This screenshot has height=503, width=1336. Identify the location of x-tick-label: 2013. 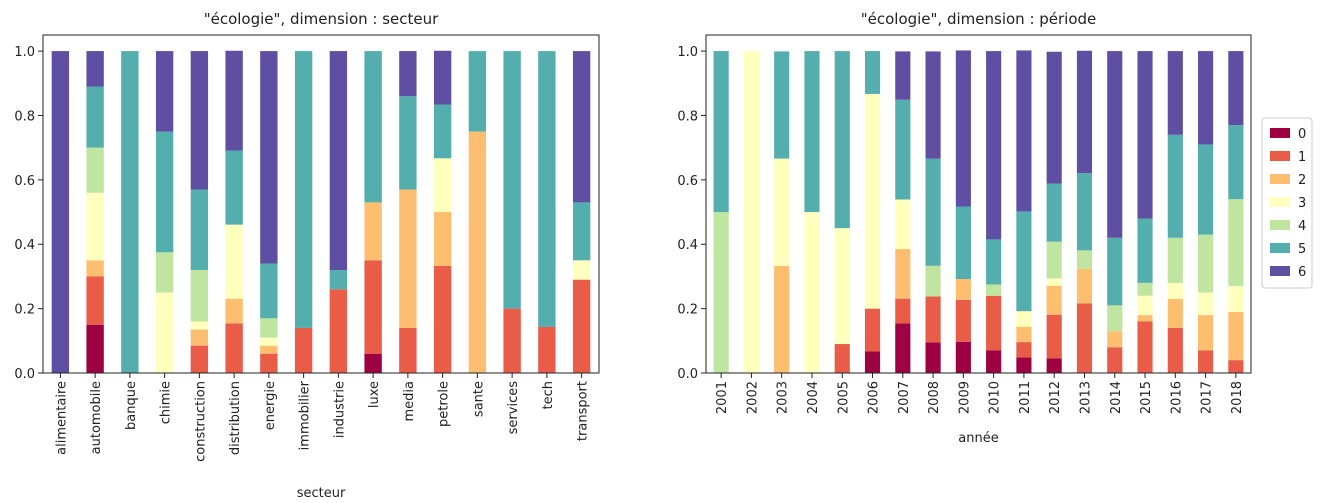
(1085, 397).